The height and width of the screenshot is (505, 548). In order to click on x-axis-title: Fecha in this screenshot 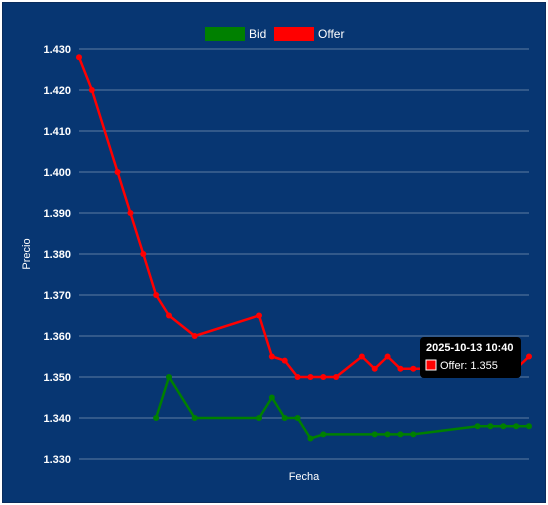, I will do `click(304, 477)`.